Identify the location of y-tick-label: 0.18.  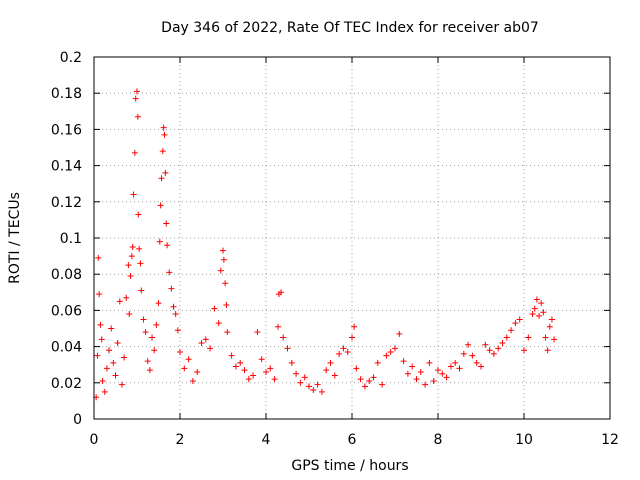
(66, 94).